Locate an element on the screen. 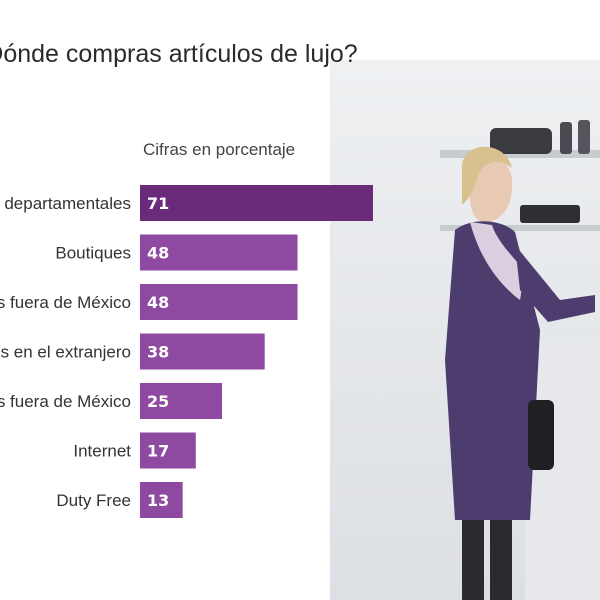  category-label: Duty Free is located at coordinates (93, 500).